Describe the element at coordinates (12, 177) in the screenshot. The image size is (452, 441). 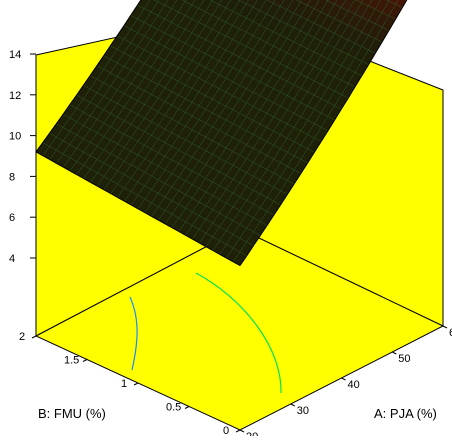
I see `z-tick-label: 8` at that location.